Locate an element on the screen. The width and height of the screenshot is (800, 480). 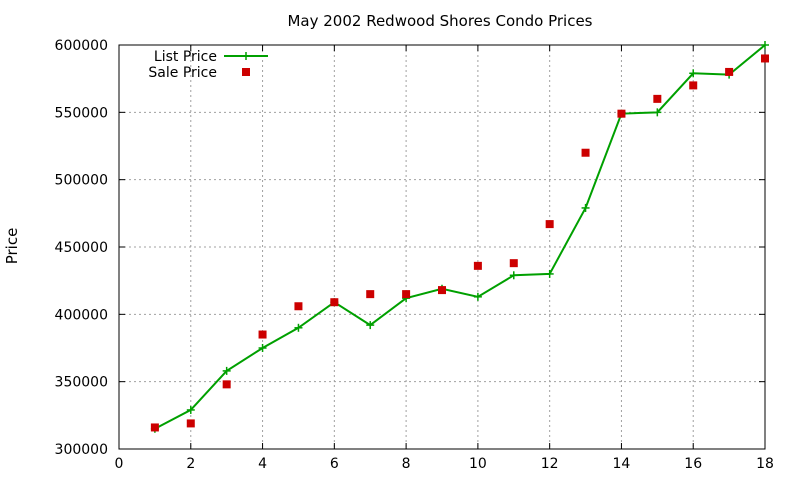
x-tick-label: 0 is located at coordinates (119, 464).